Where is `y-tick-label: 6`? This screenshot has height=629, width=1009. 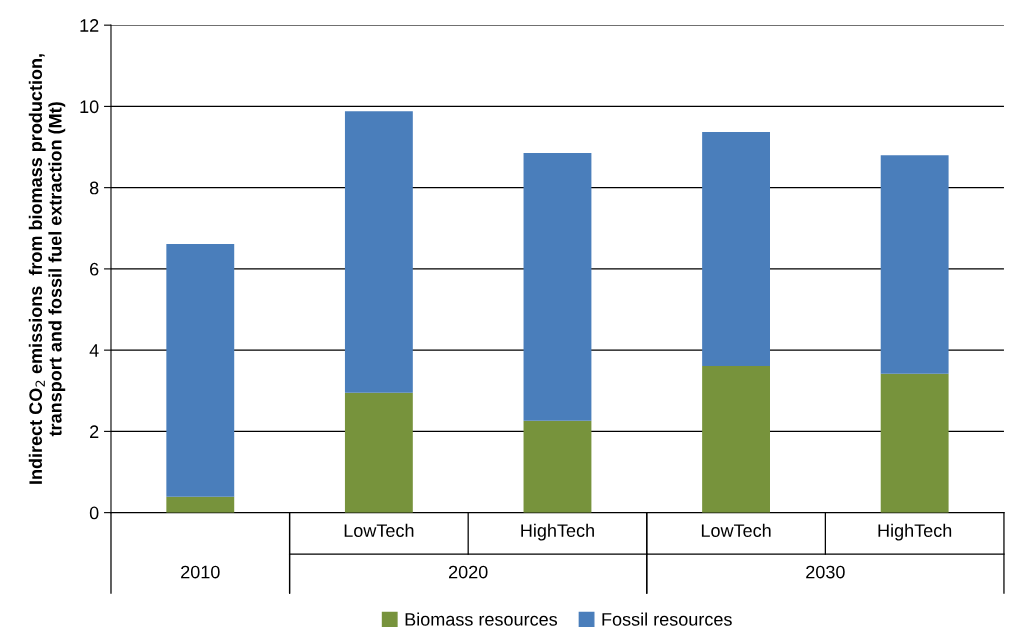
y-tick-label: 6 is located at coordinates (94, 269).